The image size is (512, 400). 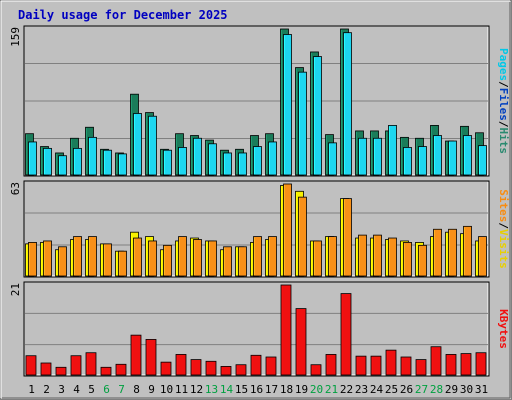 What do you see at coordinates (286, 389) in the screenshot?
I see `x-tick-day-18: 18` at bounding box center [286, 389].